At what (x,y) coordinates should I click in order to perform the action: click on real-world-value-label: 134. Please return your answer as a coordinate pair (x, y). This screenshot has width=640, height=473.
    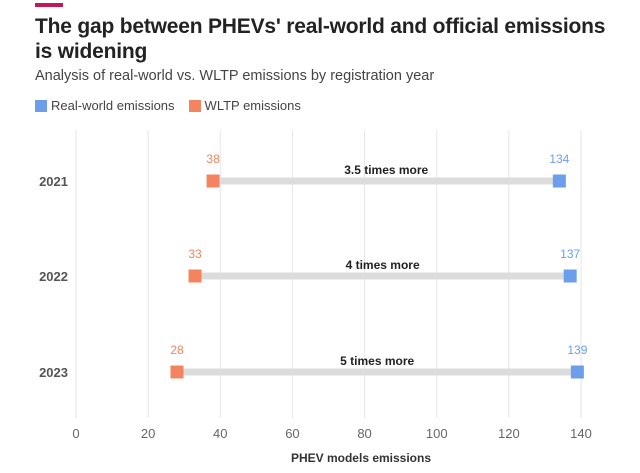
    Looking at the image, I should click on (559, 159).